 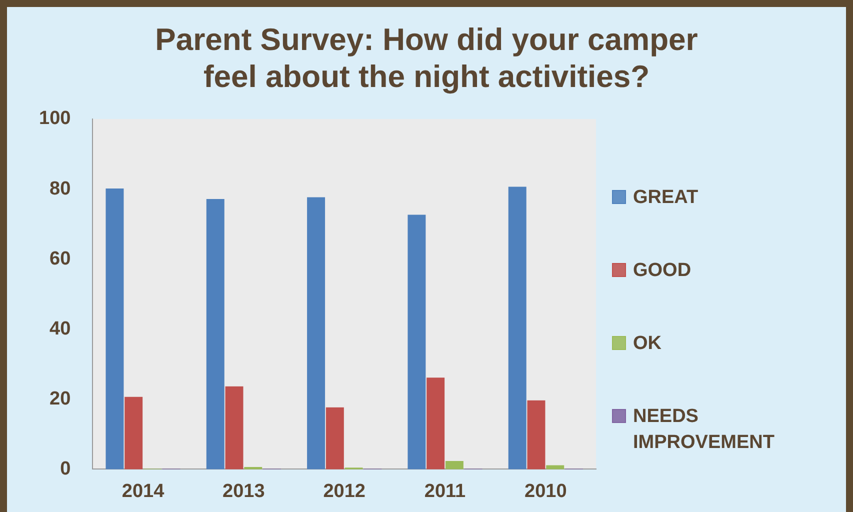 What do you see at coordinates (143, 491) in the screenshot?
I see `x-tick-label: 2014` at bounding box center [143, 491].